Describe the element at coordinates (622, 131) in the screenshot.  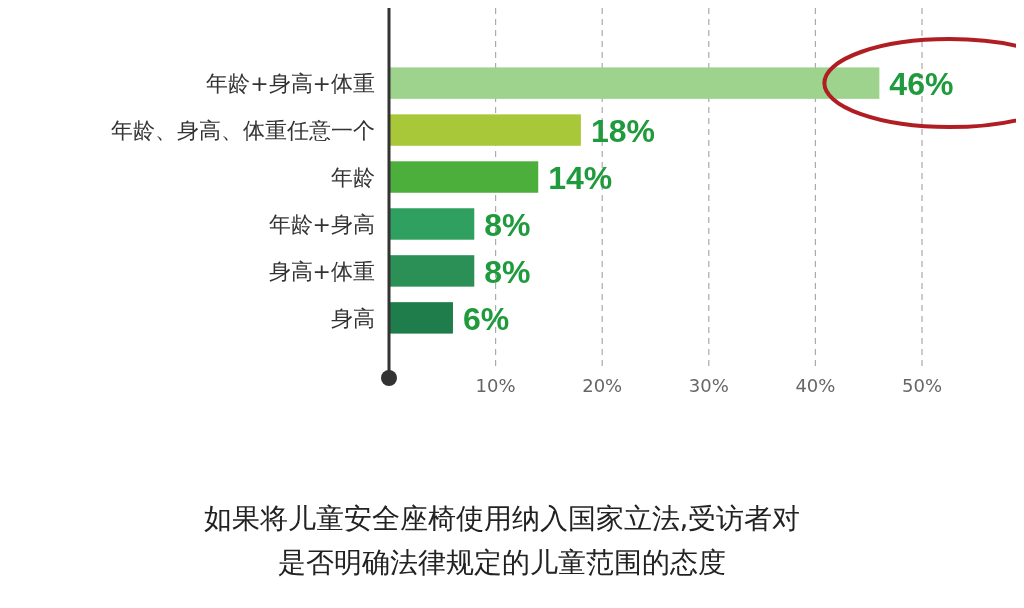
I see `data-label: 18%` at that location.